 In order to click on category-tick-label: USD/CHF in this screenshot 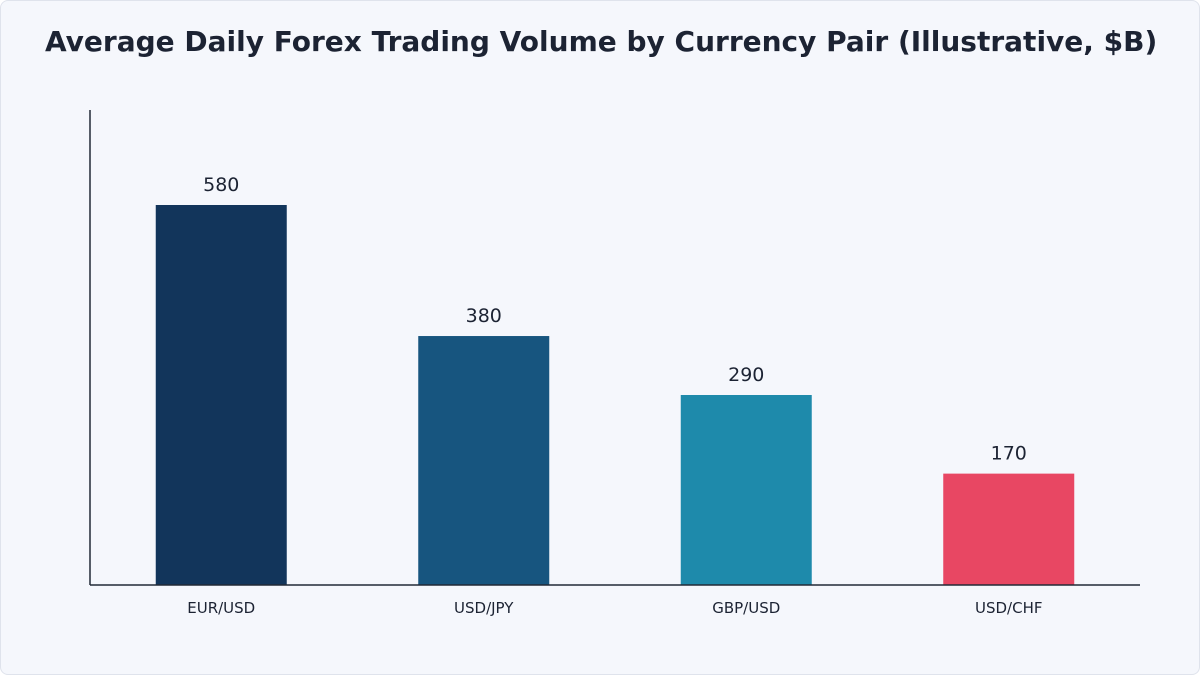, I will do `click(1009, 608)`.